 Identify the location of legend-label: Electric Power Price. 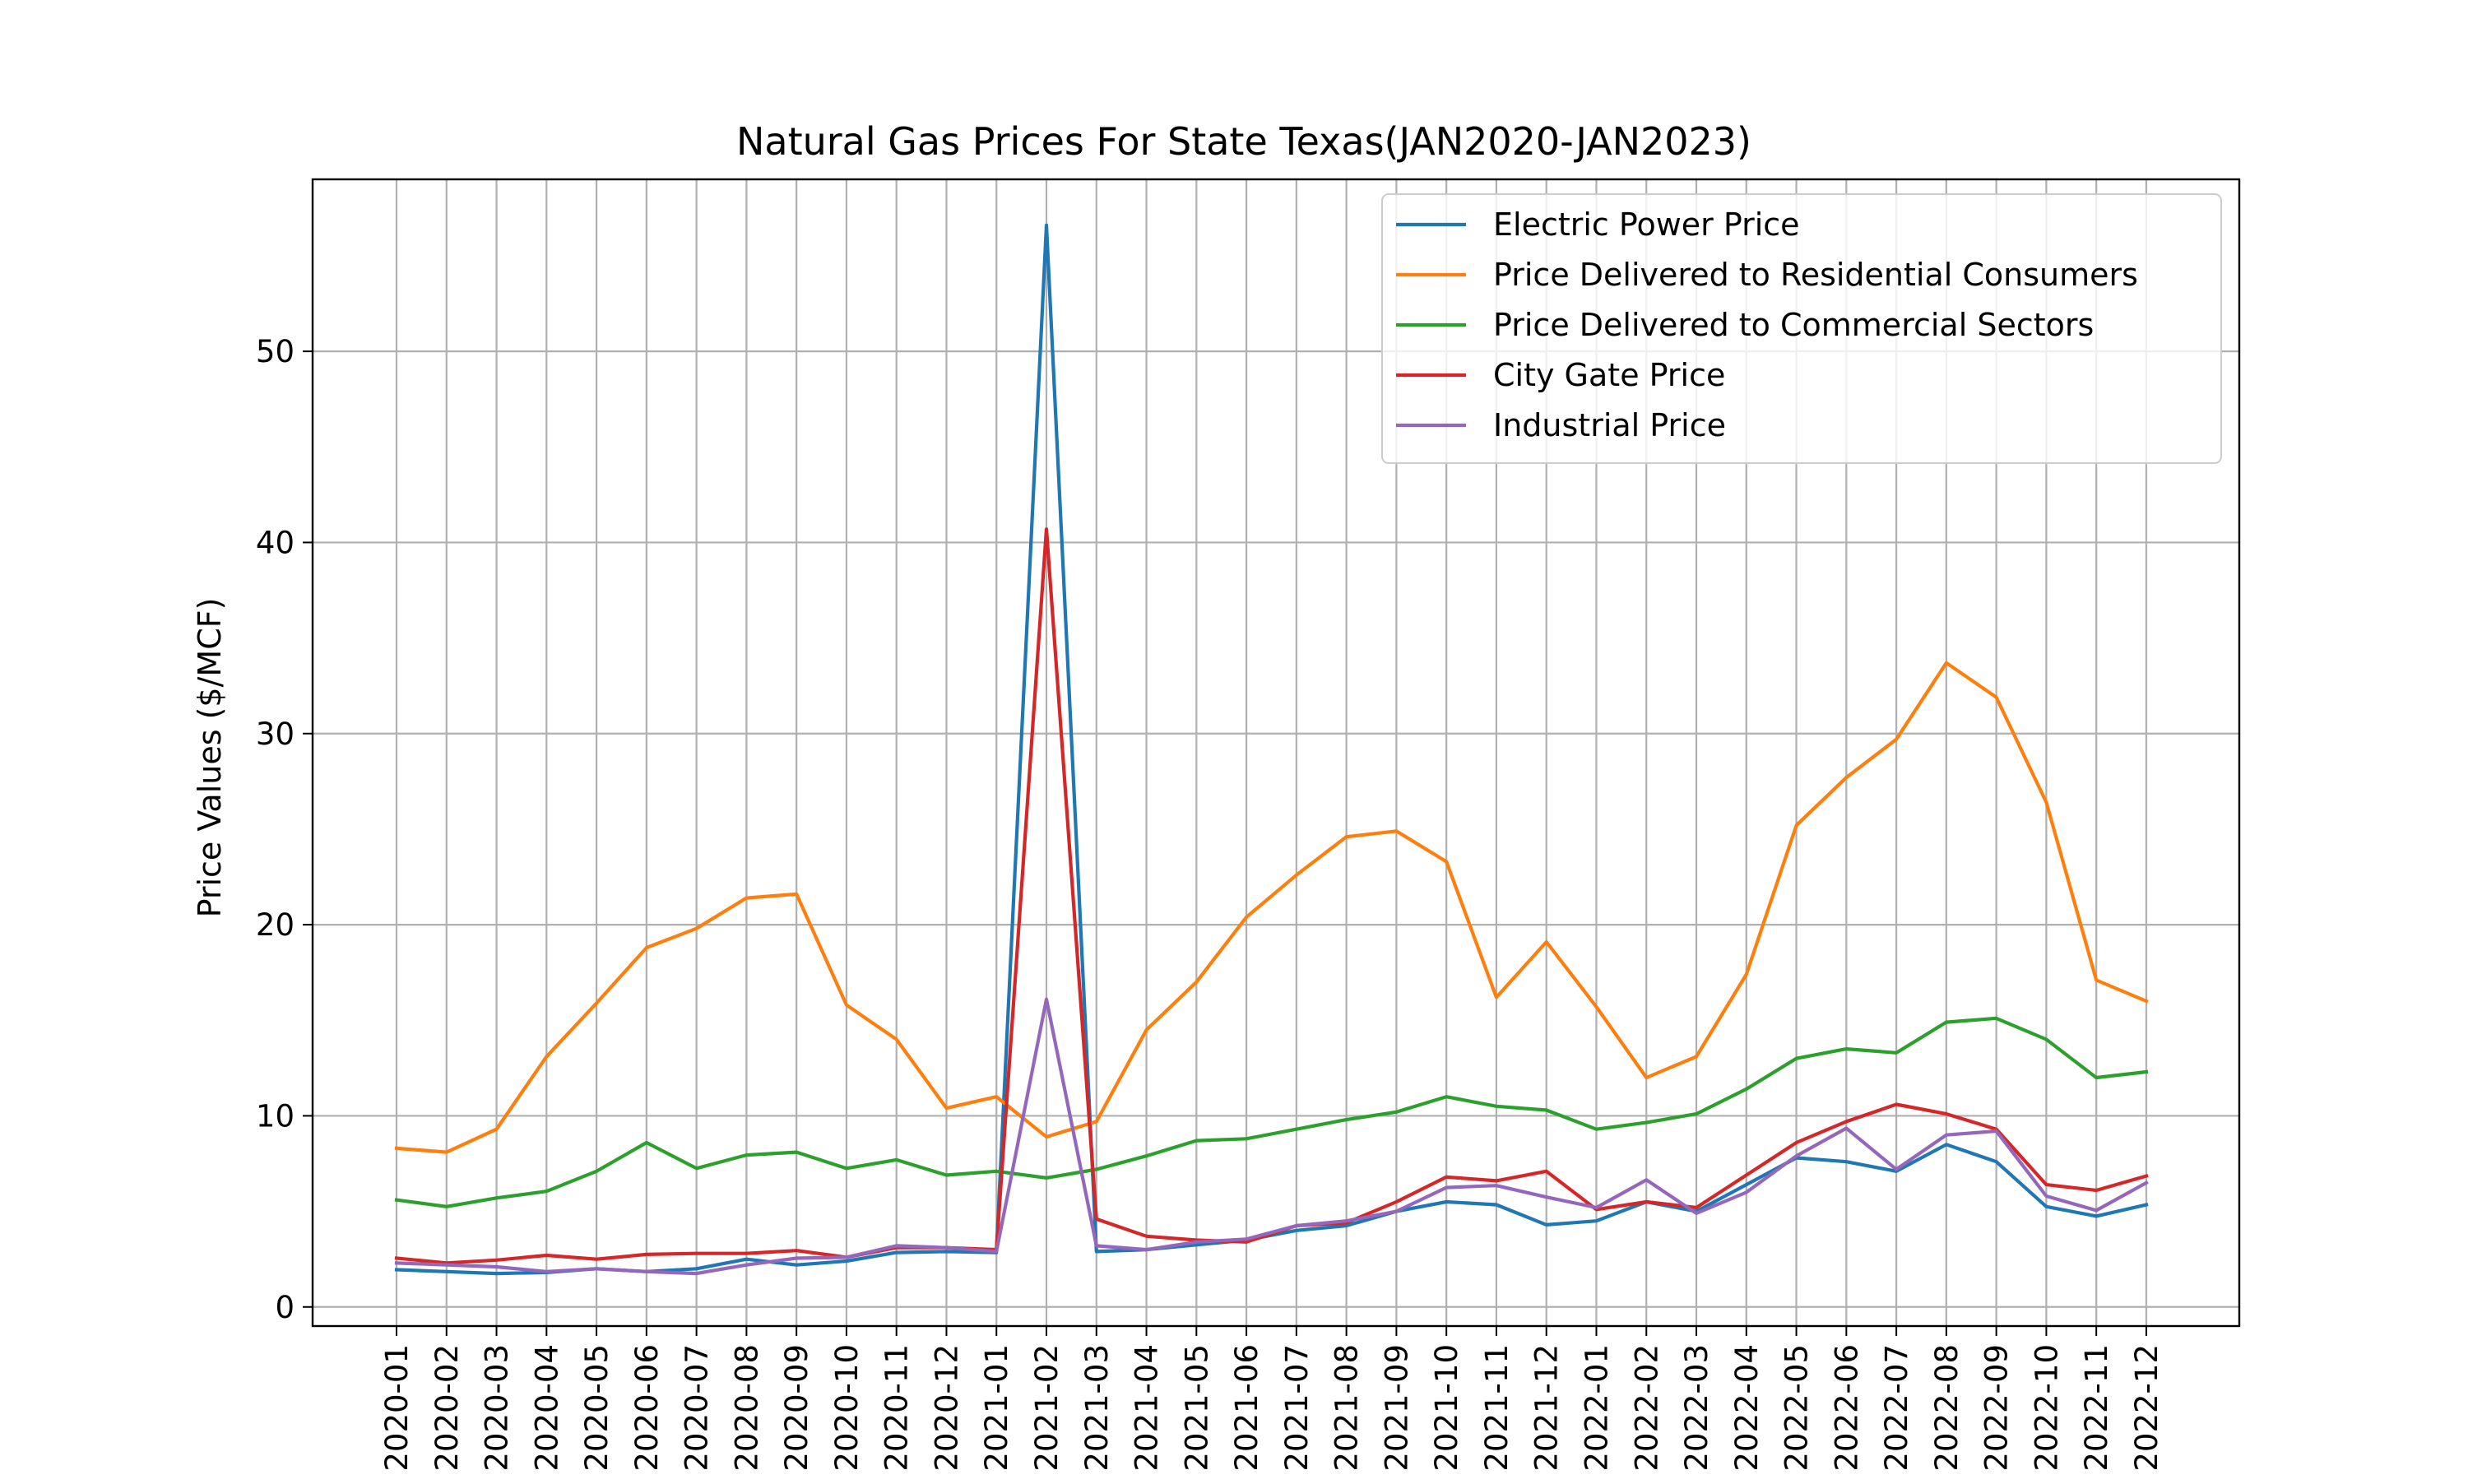
(1646, 224).